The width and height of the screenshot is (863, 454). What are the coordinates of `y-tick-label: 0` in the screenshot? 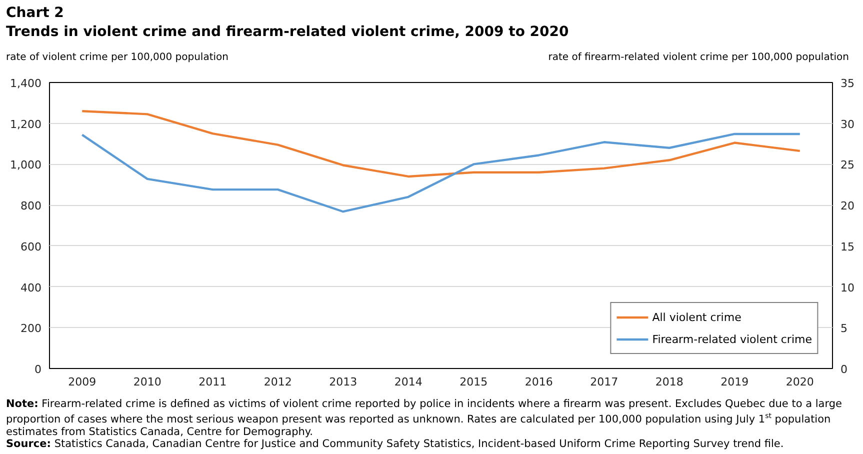 It's located at (38, 369).